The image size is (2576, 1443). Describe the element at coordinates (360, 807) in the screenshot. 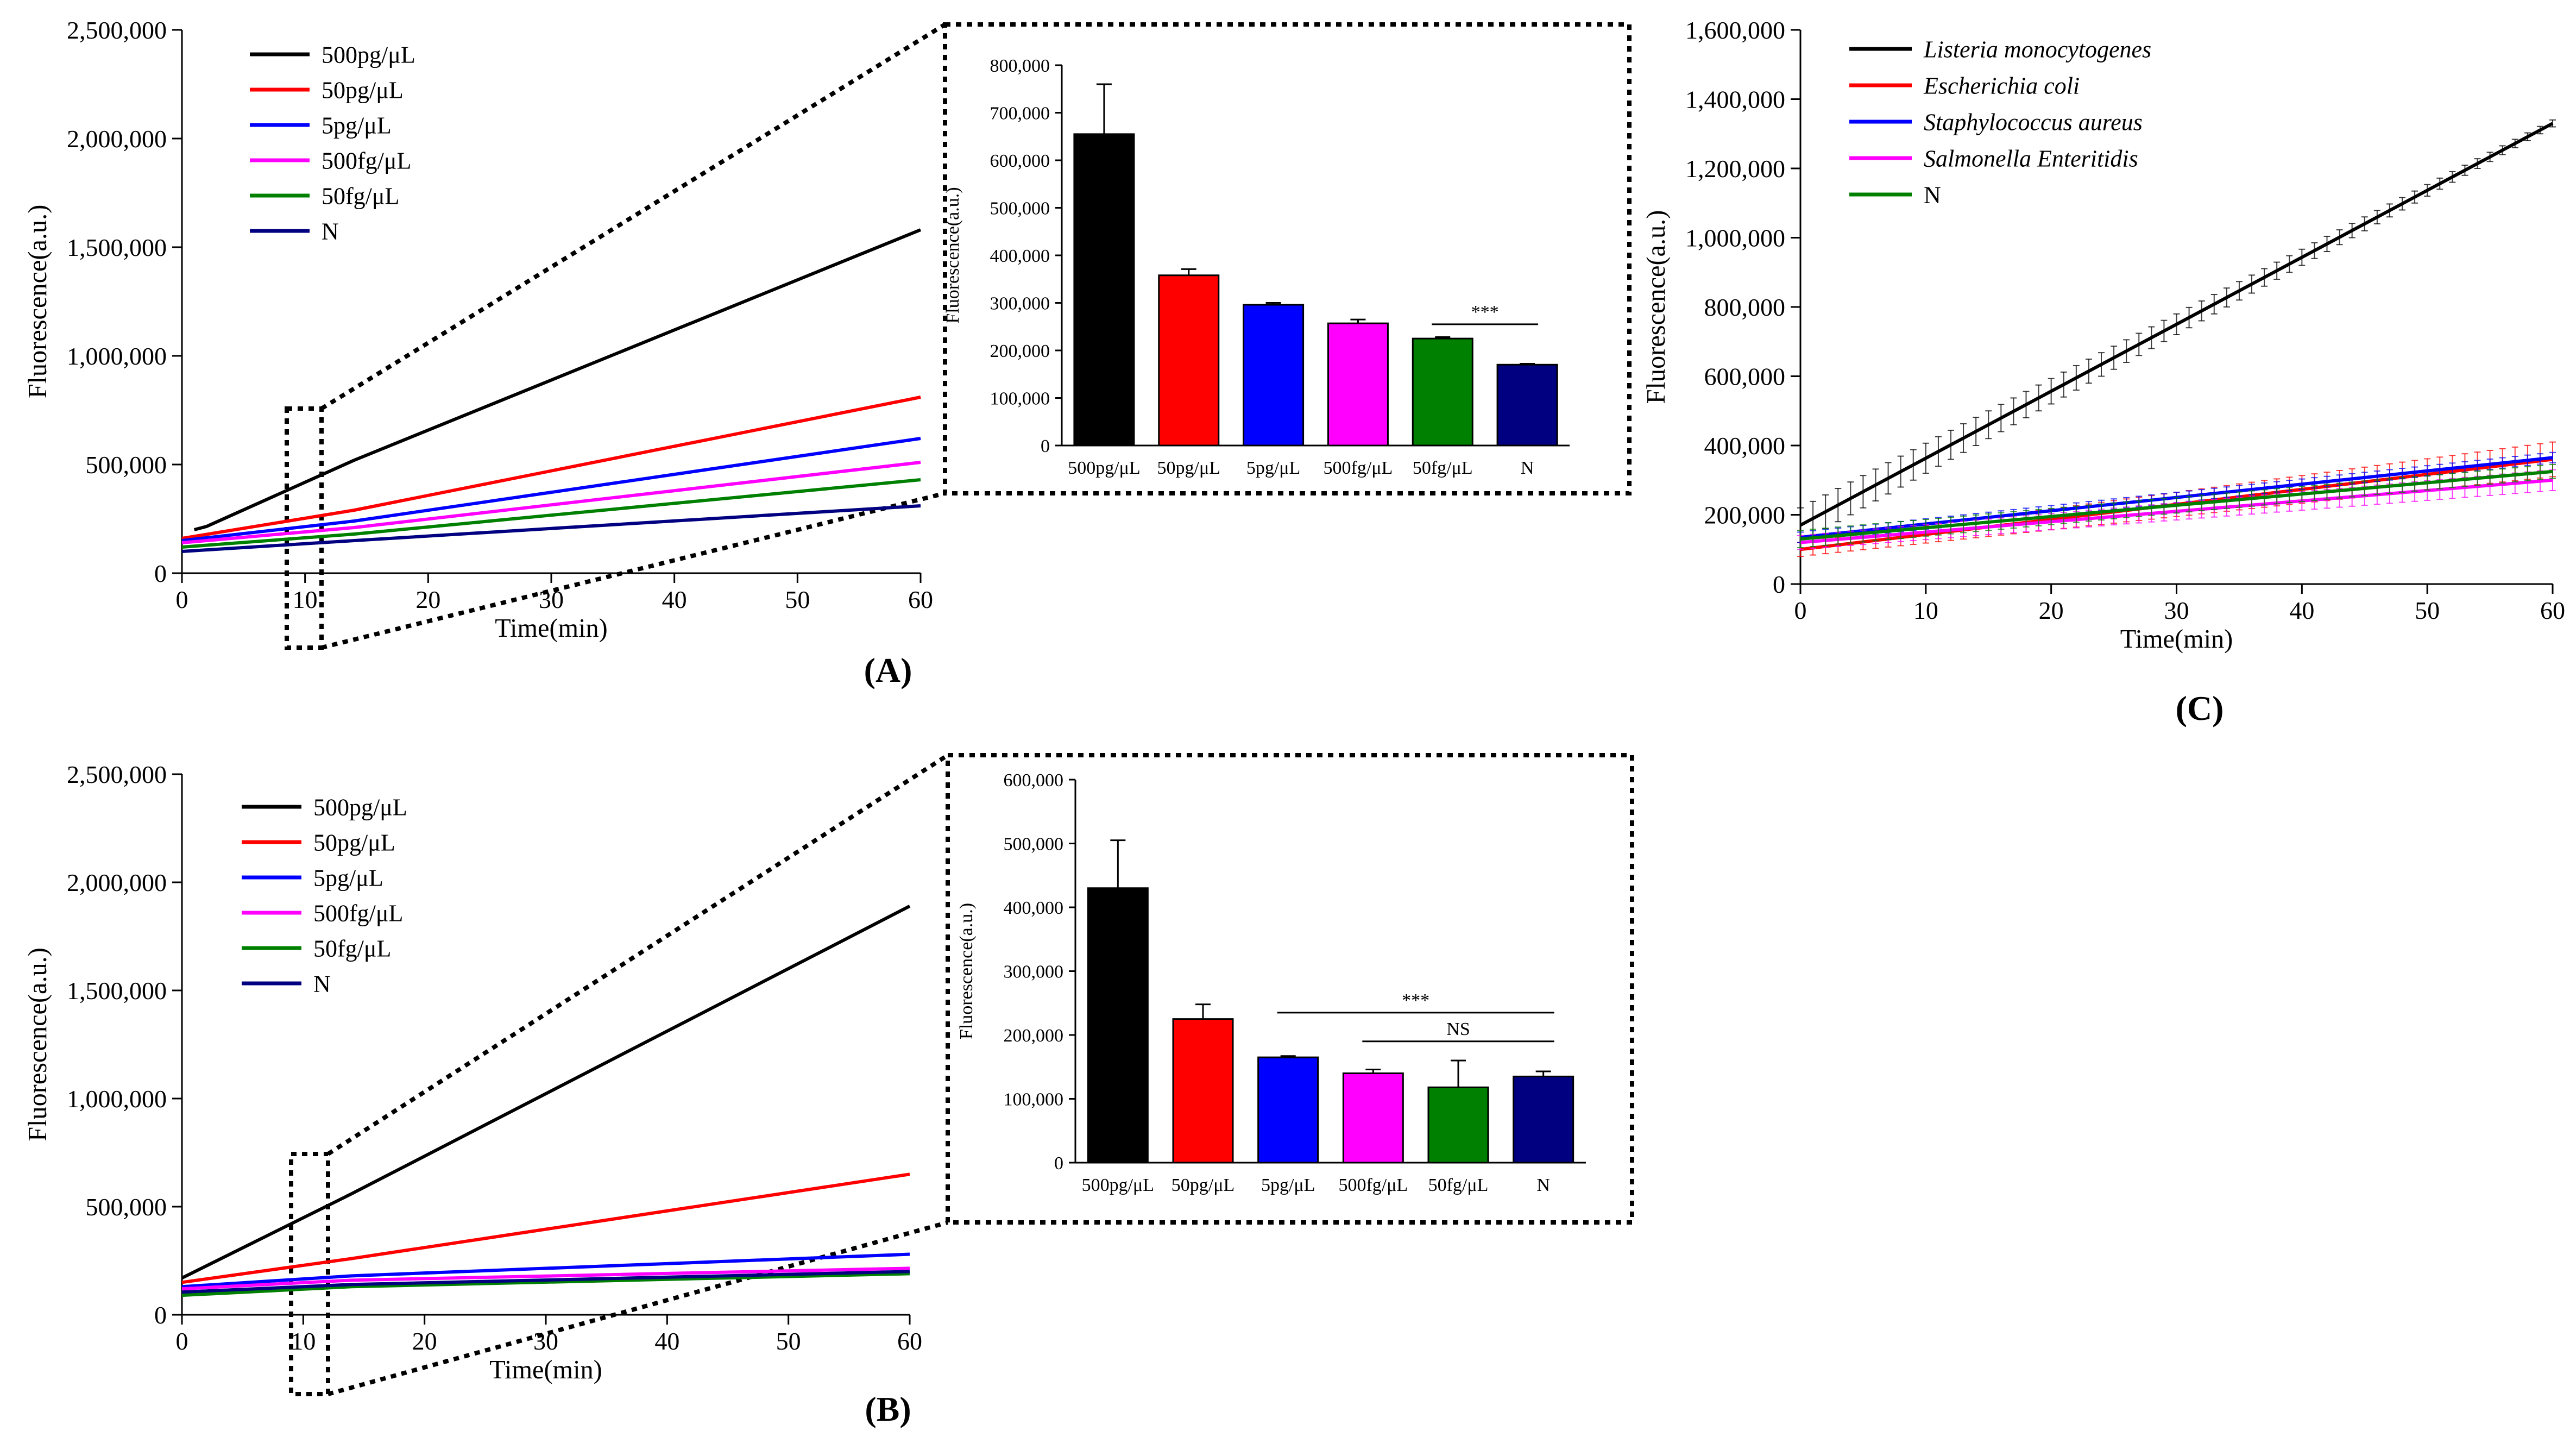

I see `legend-label: 500pg/μL` at that location.